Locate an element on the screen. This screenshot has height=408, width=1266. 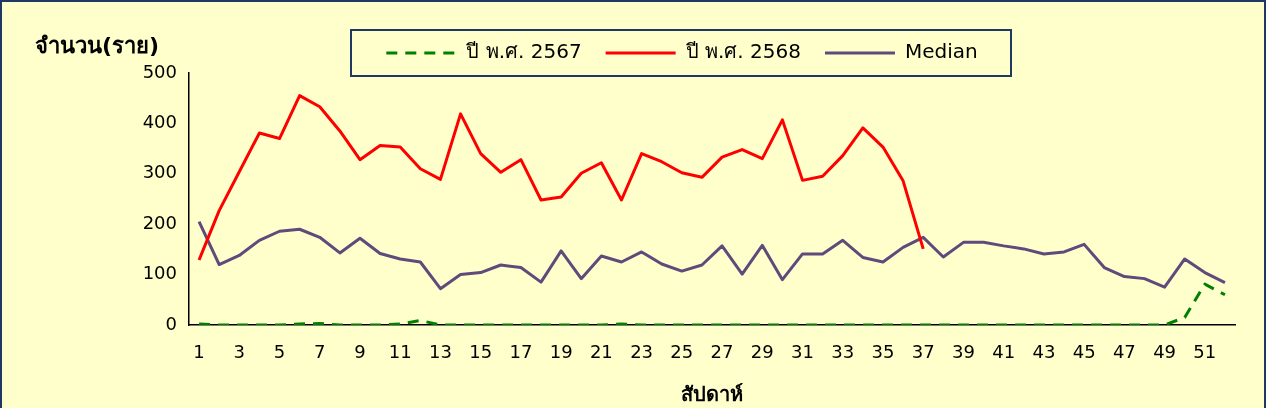
x-tick-label: 17 is located at coordinates (521, 352).